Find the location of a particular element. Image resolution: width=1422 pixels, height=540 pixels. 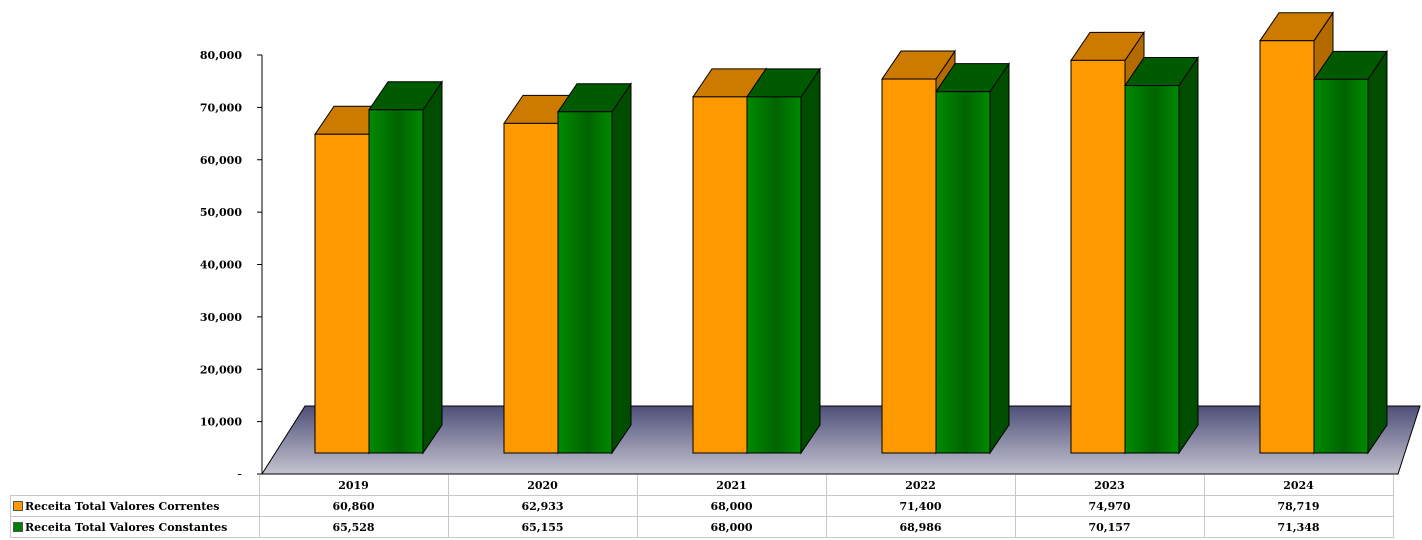

table-category-cell: 2020 is located at coordinates (542, 485).